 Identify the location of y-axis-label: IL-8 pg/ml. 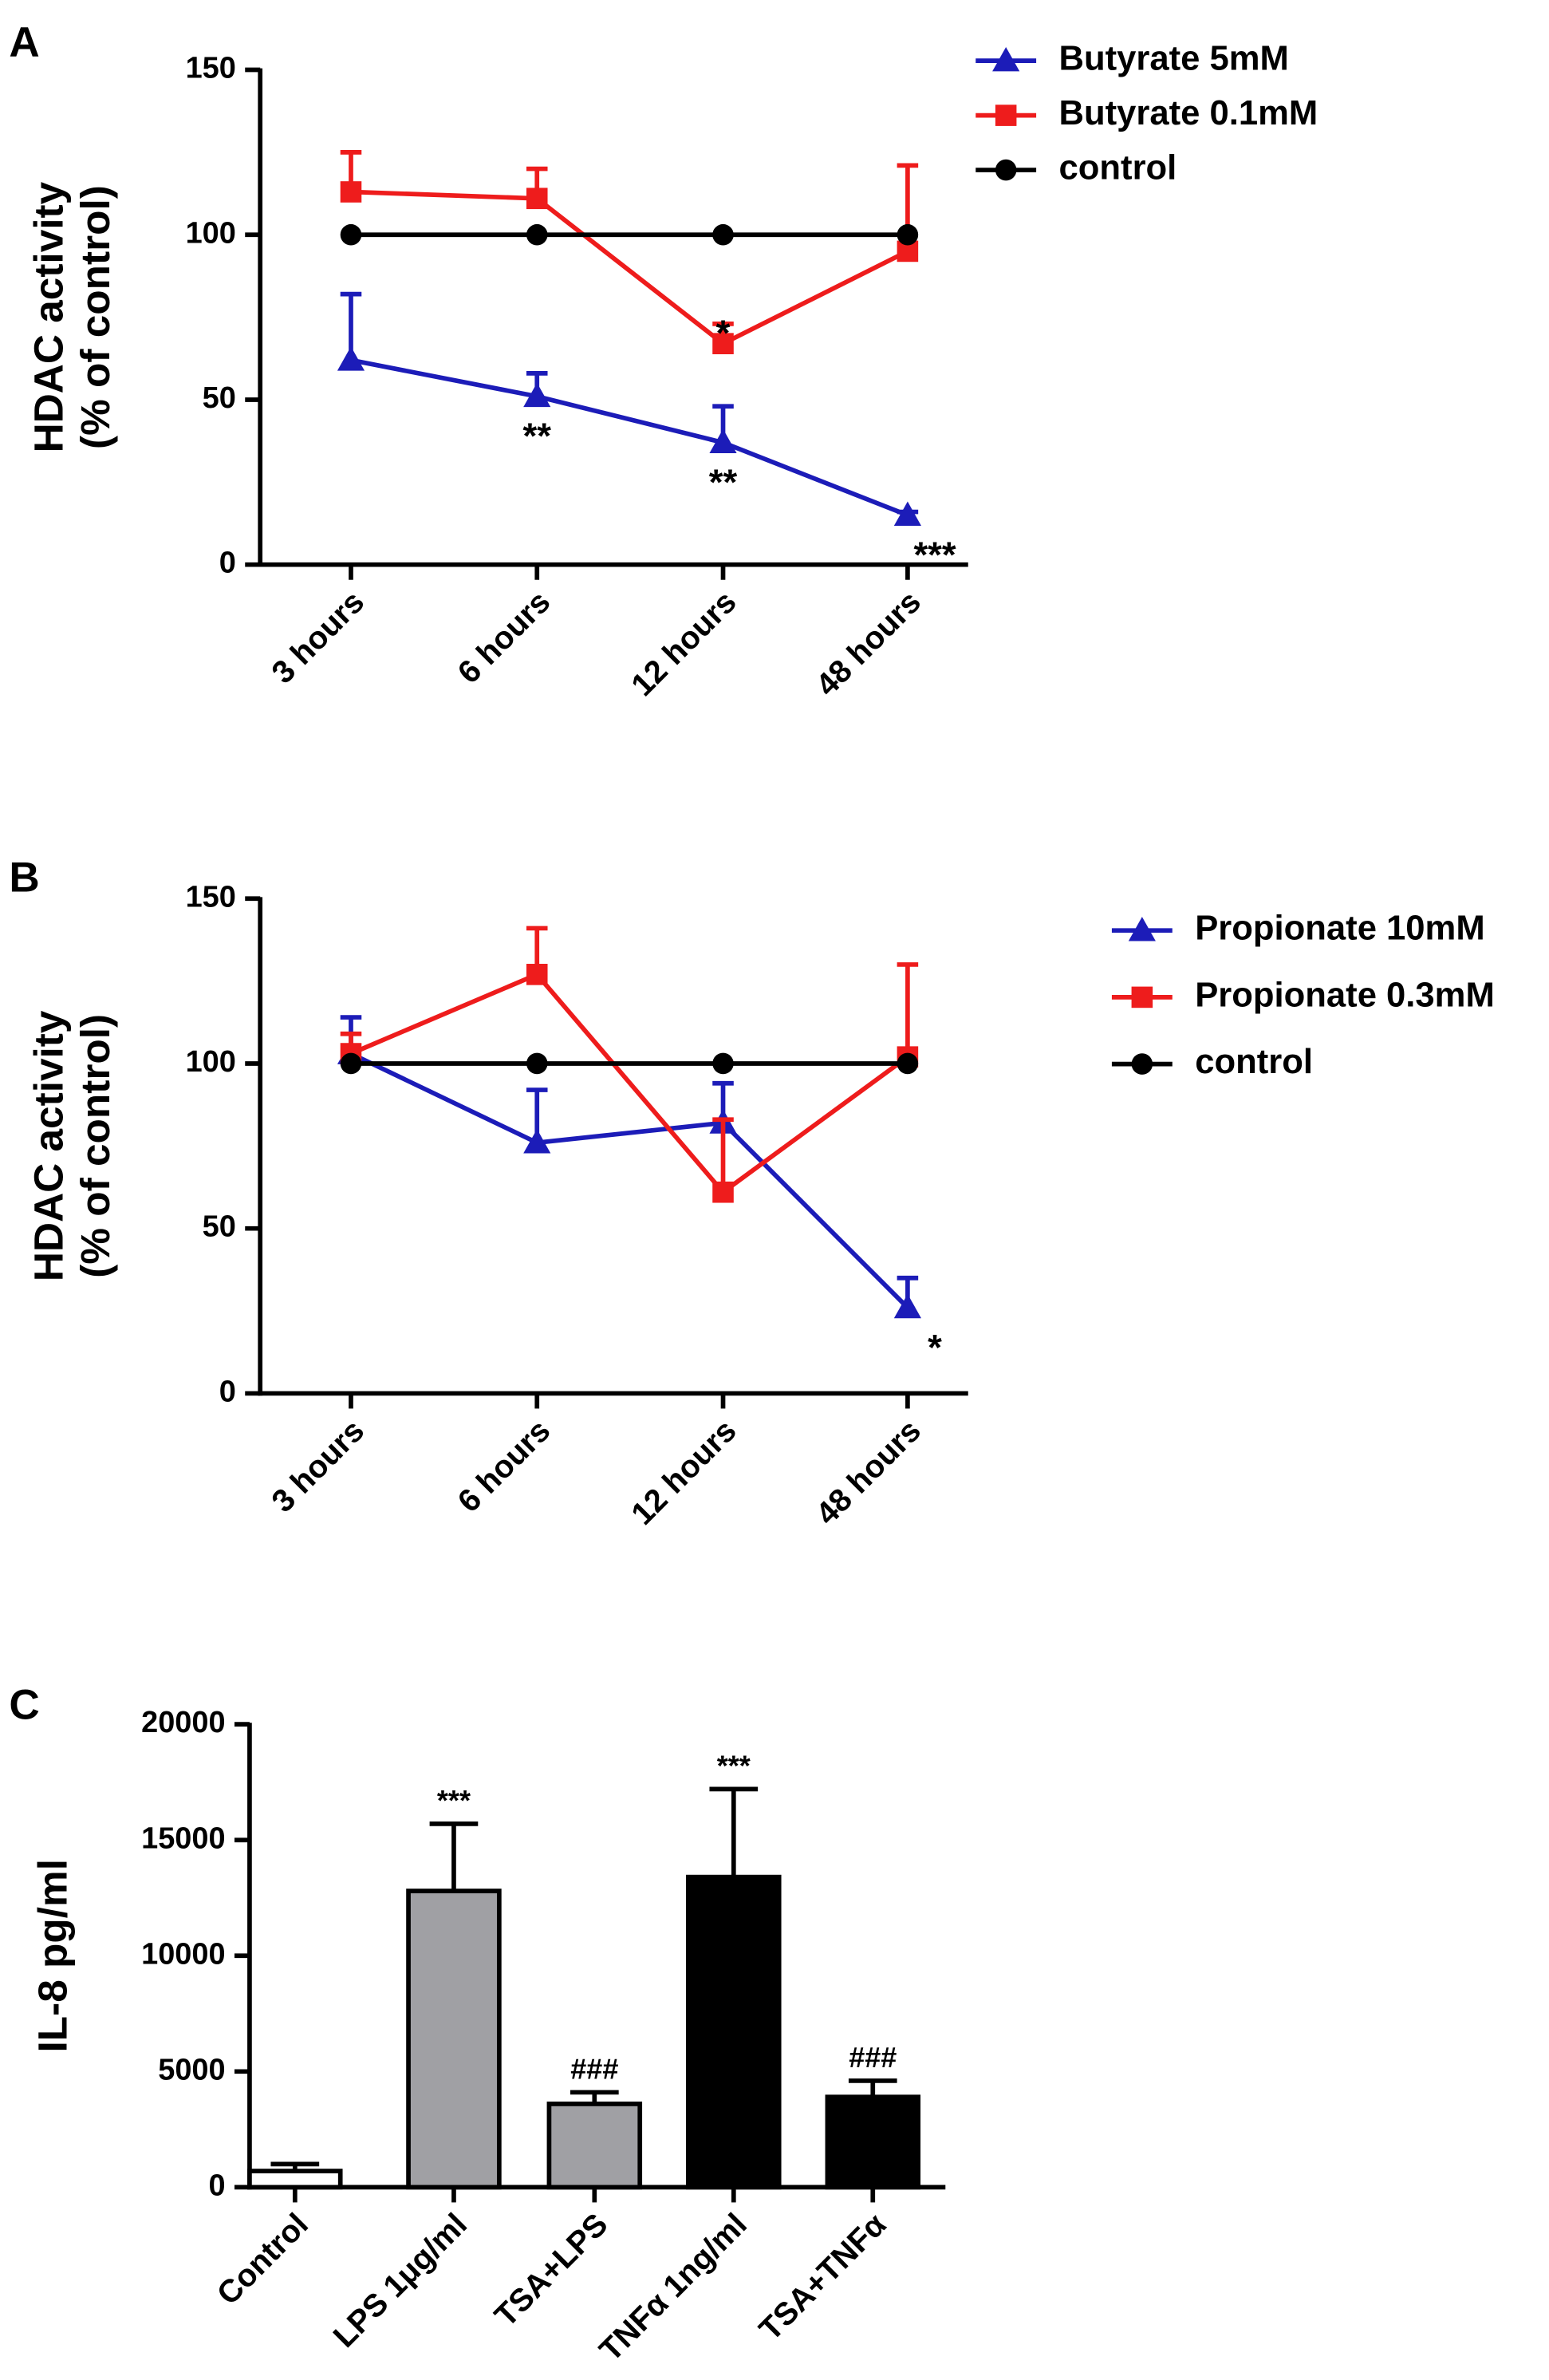
(53, 1956).